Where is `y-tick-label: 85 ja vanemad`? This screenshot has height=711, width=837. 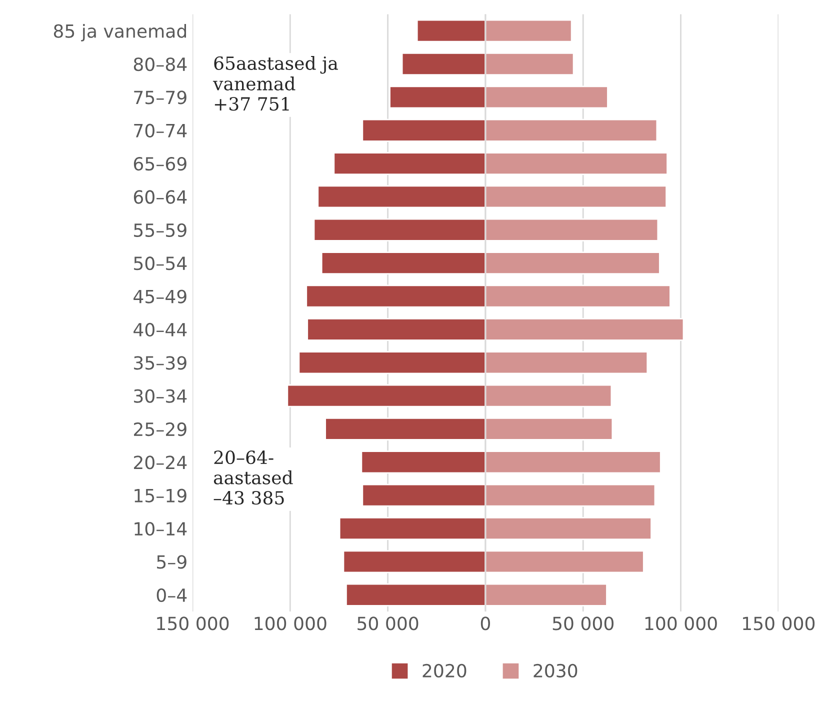
y-tick-label: 85 ja vanemad is located at coordinates (120, 33).